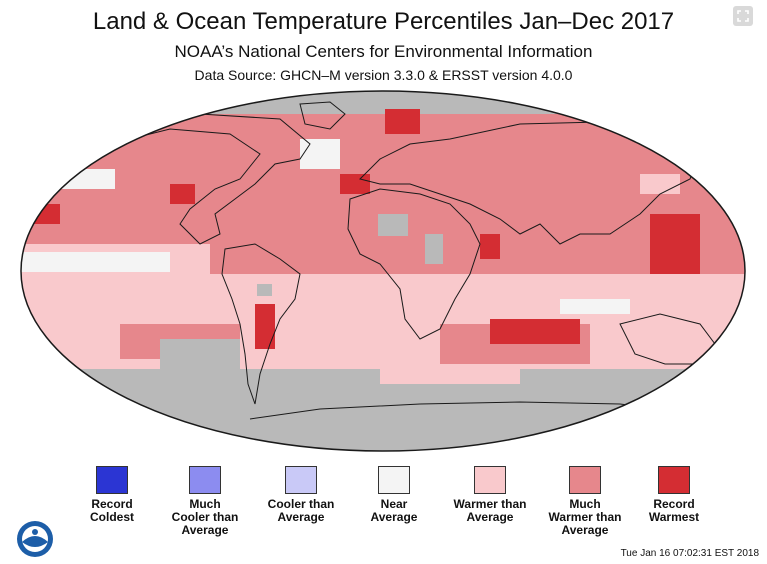 The image size is (767, 564). I want to click on legend-much-cooler: Much Cooler than Average, so click(205, 501).